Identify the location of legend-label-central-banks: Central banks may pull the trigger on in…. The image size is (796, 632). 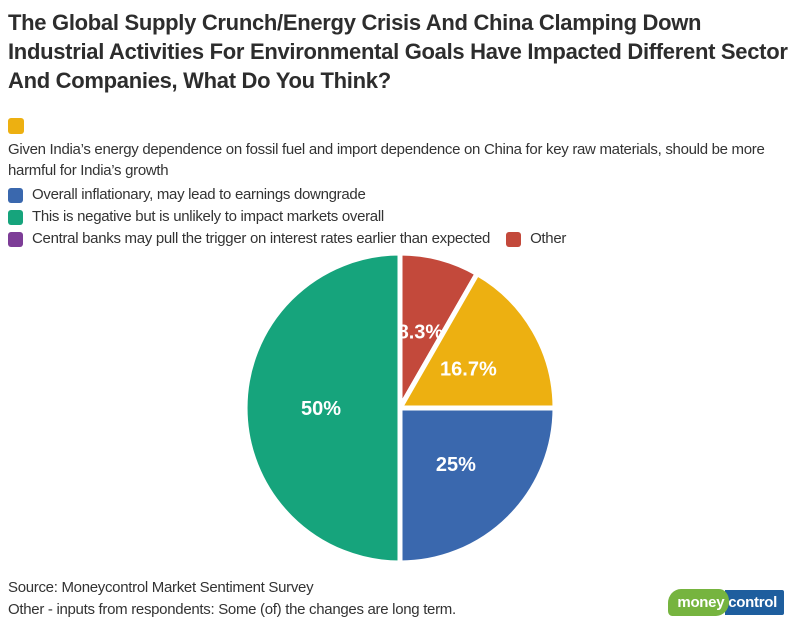
(261, 238).